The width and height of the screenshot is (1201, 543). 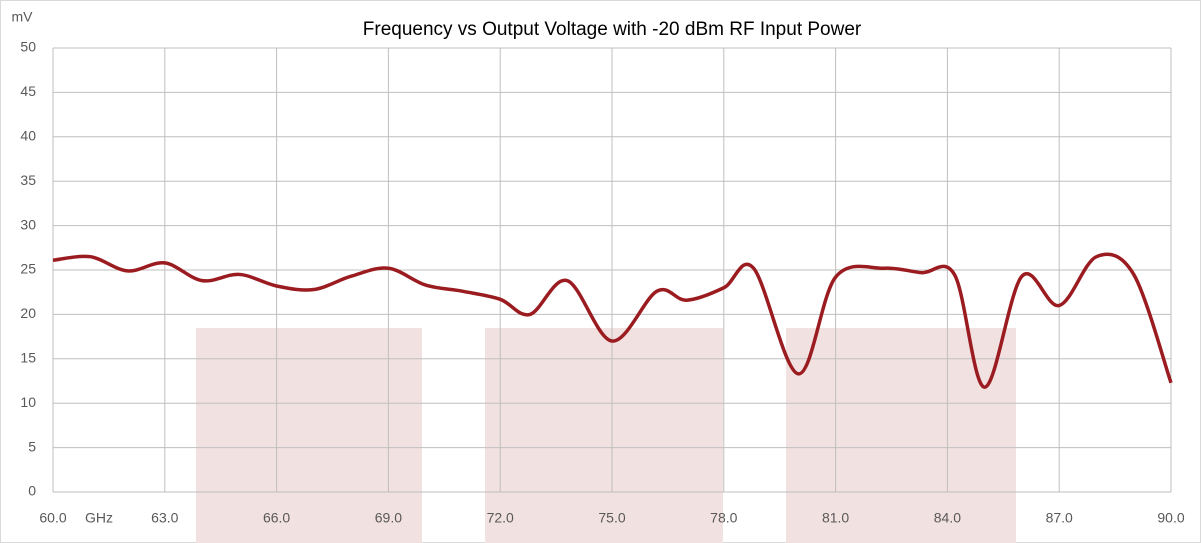 I want to click on x-tick-label: 84.0, so click(x=947, y=518).